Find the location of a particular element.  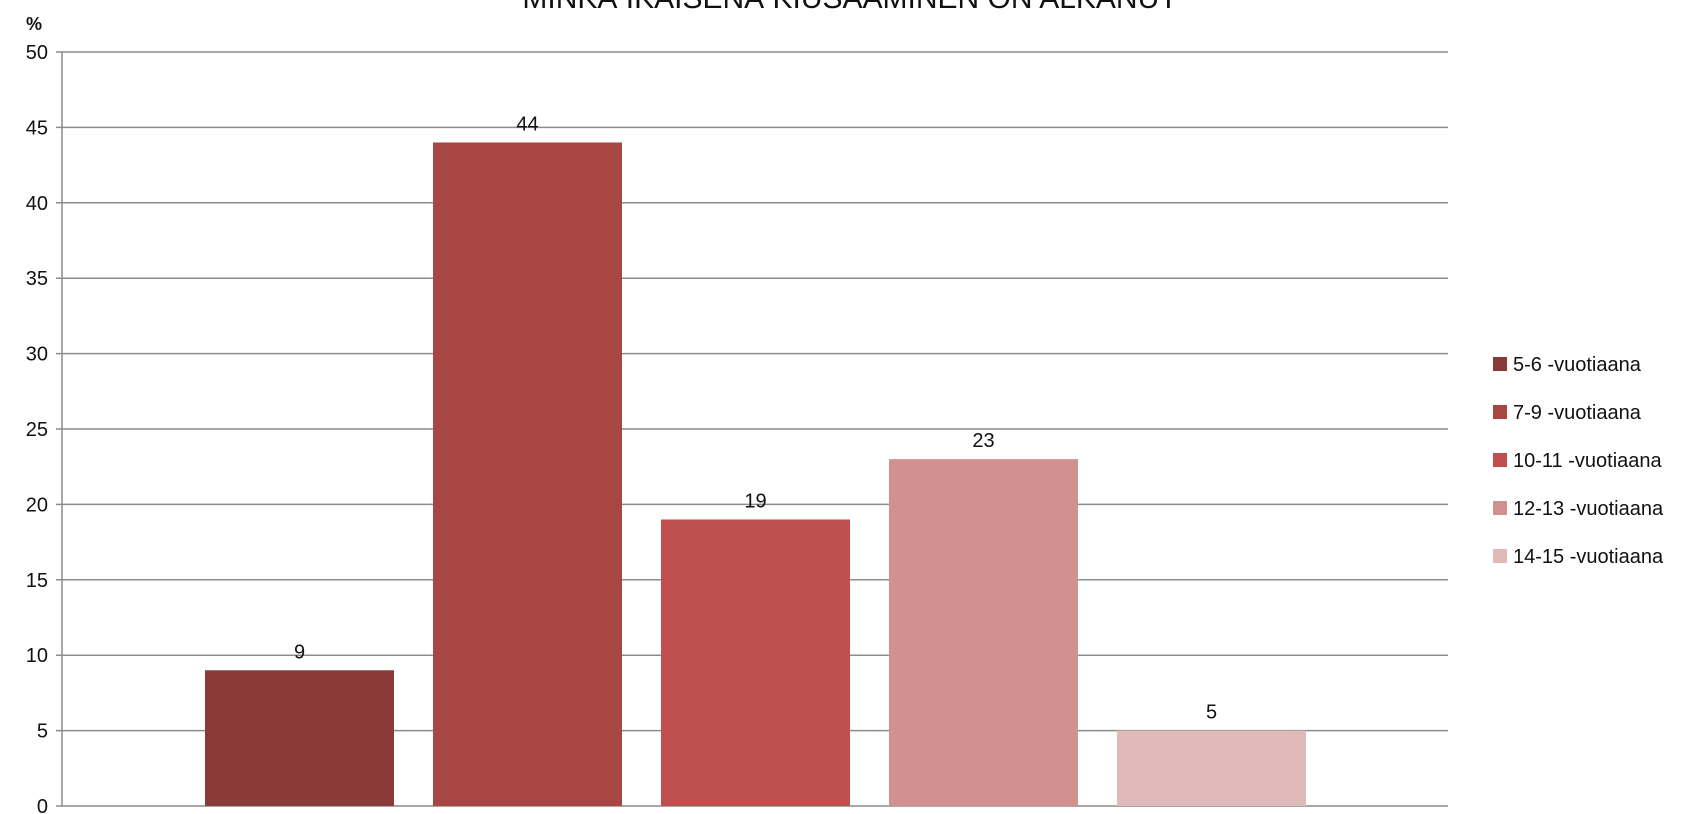

data-label: 9 is located at coordinates (299, 652).